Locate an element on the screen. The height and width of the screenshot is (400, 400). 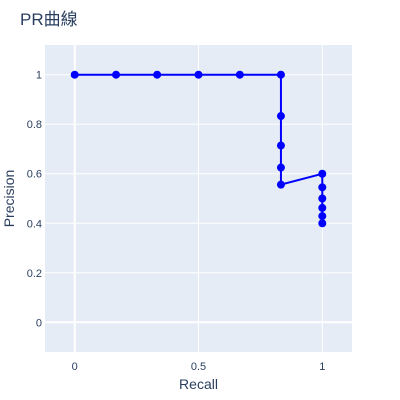
x-tick-label: 0.5 is located at coordinates (198, 367).